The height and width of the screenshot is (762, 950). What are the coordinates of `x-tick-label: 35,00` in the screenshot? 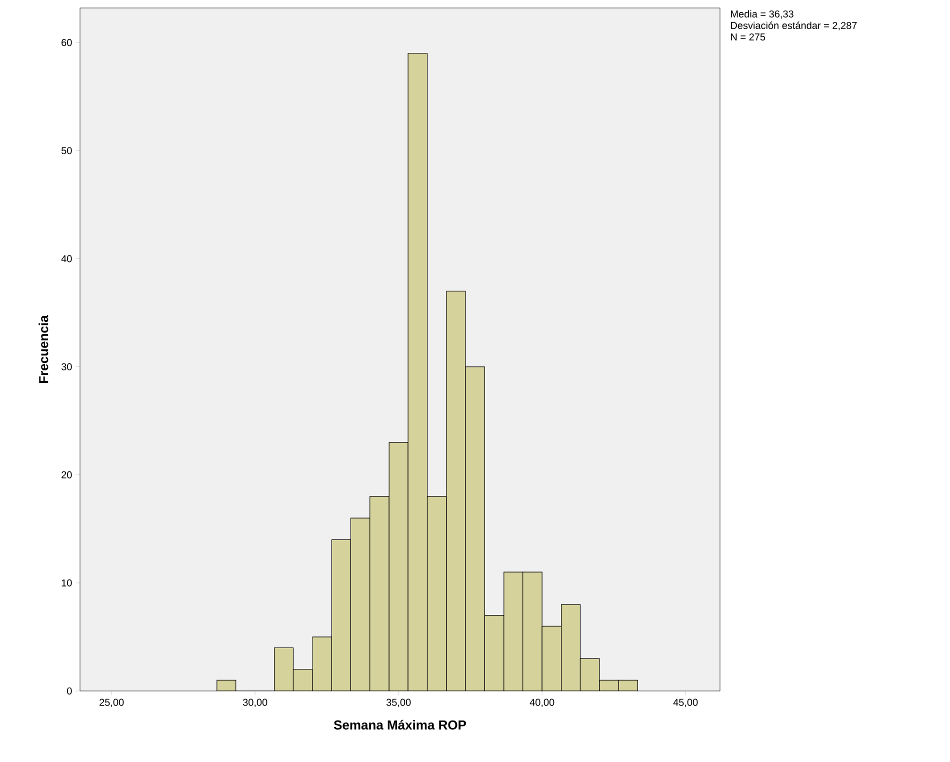 It's located at (398, 703).